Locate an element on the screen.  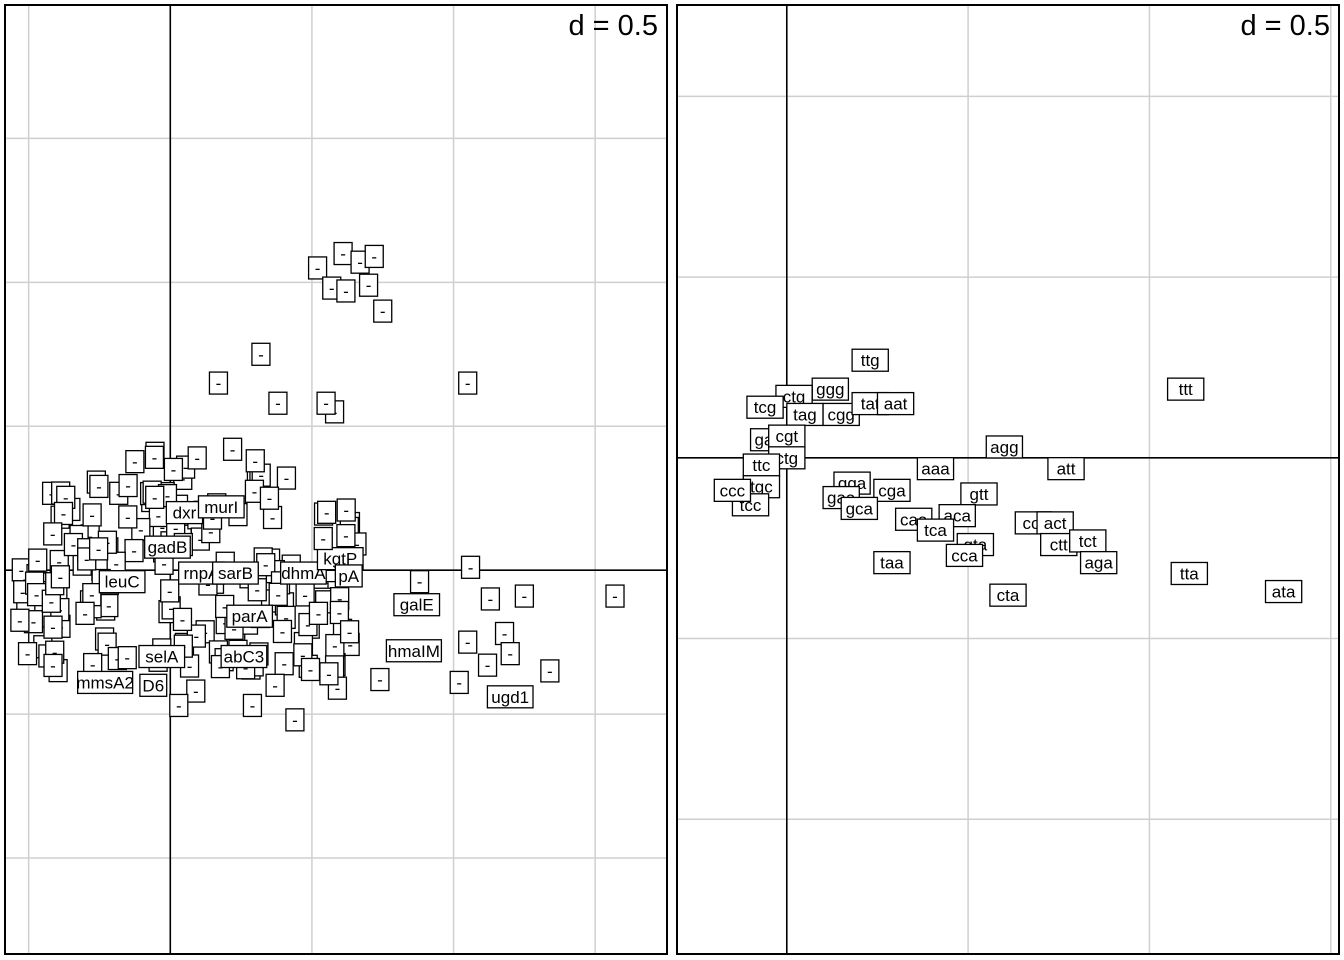
right-point-label: ctg is located at coordinates (794, 396).